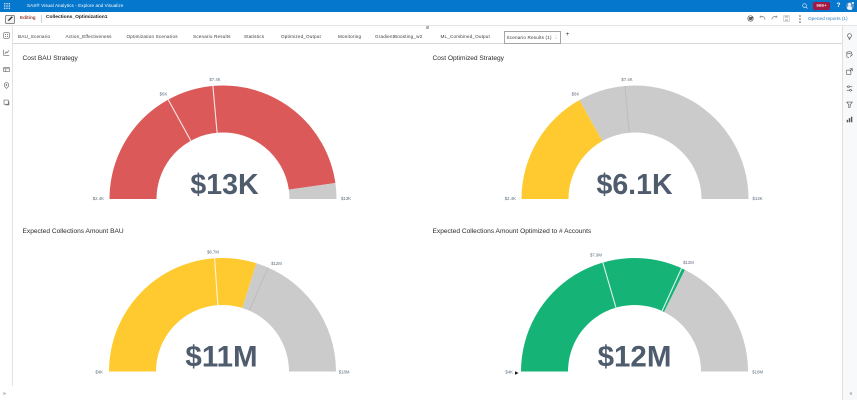 The width and height of the screenshot is (857, 400). What do you see at coordinates (469, 58) in the screenshot?
I see `svg-text: Cost Optimized Strategy` at bounding box center [469, 58].